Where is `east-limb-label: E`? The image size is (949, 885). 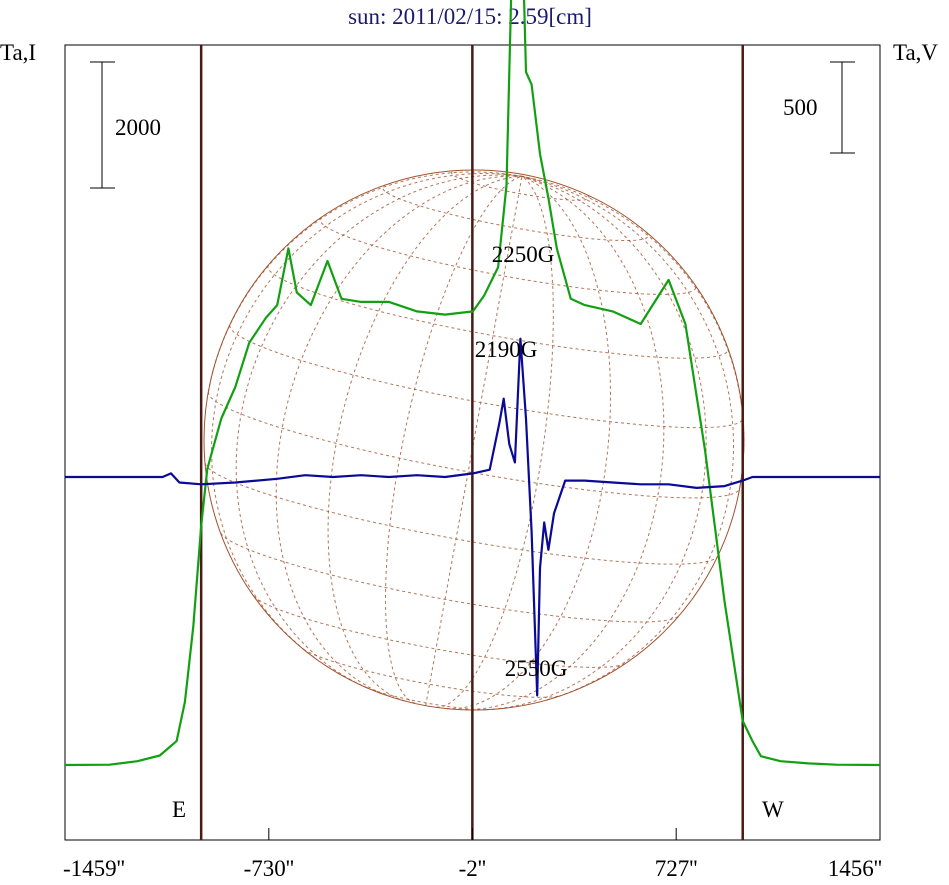 east-limb-label: E is located at coordinates (179, 809).